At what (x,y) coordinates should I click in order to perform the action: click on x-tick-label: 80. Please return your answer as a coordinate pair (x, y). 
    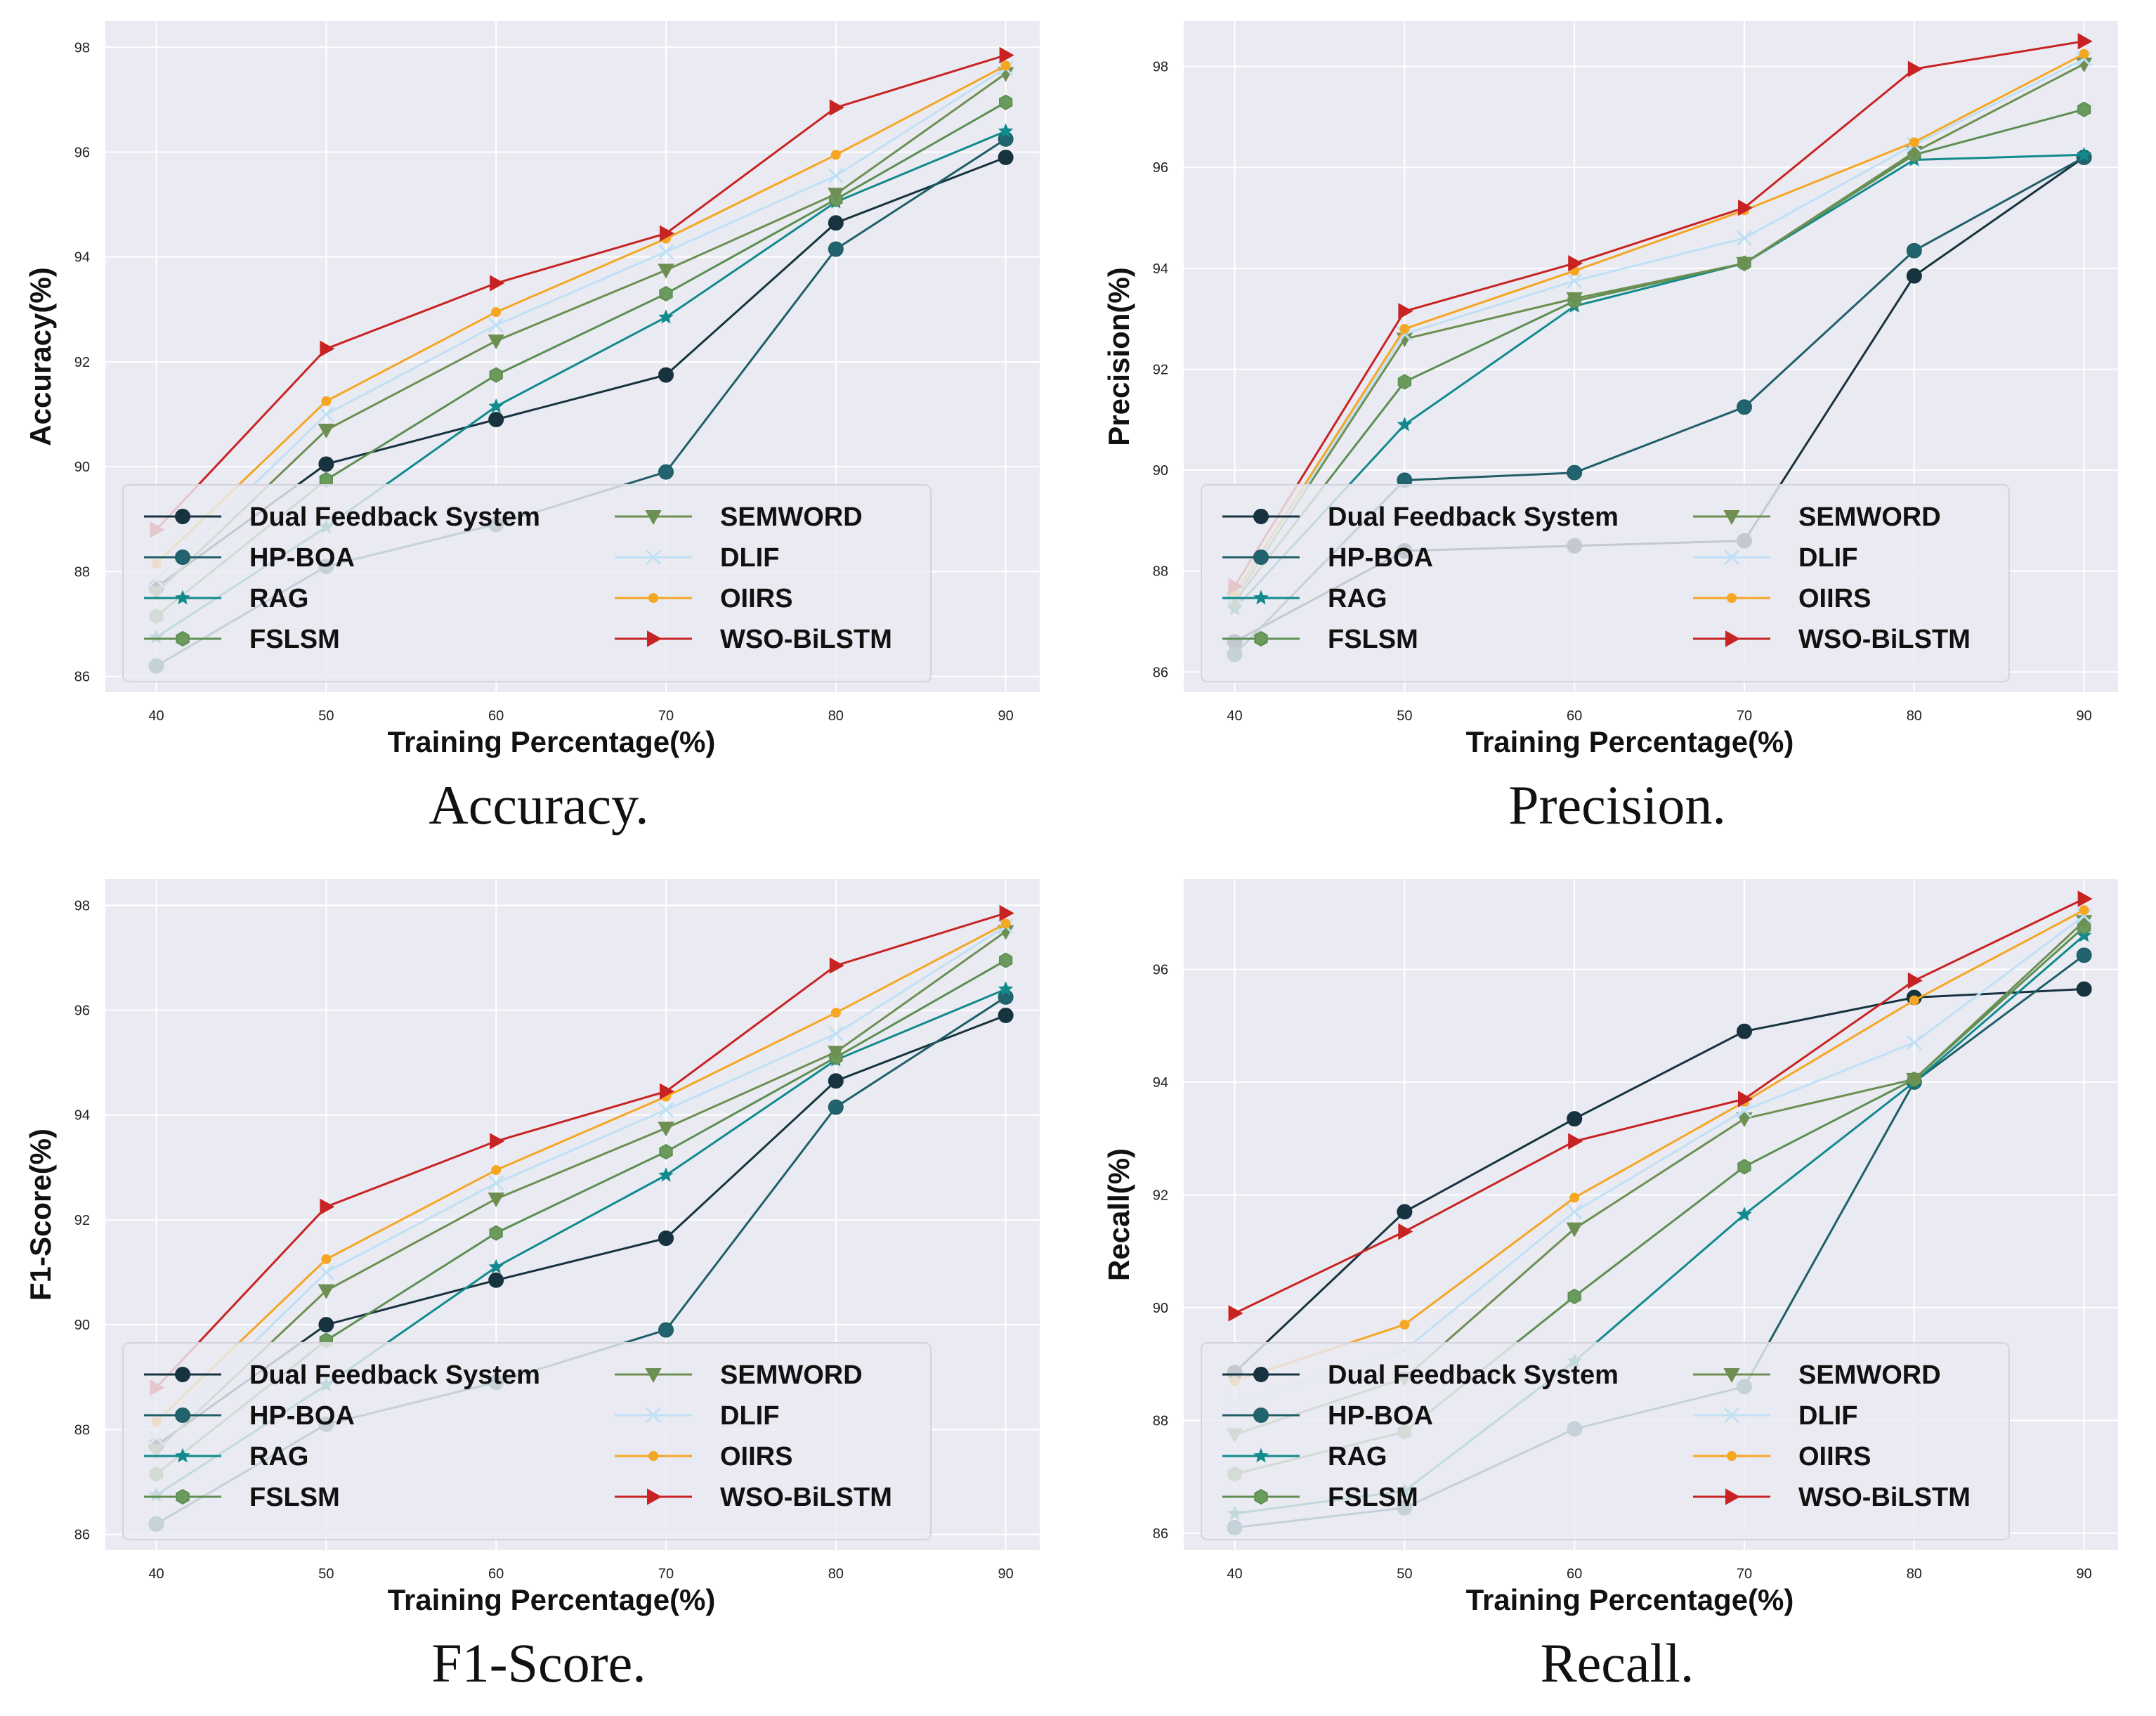
    Looking at the image, I should click on (836, 716).